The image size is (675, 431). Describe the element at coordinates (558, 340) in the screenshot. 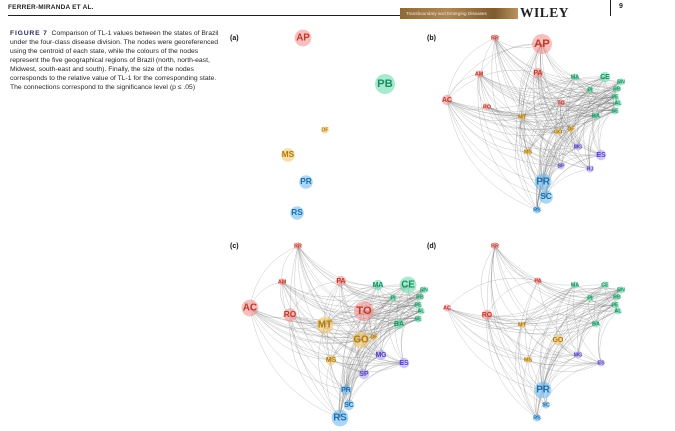

I see `node-label: GO` at that location.